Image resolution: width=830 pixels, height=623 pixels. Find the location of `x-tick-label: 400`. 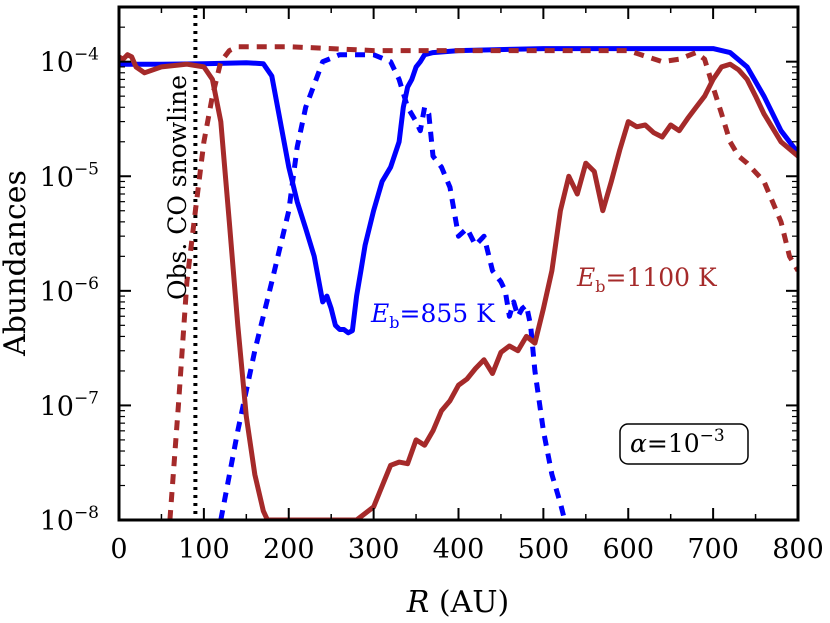

x-tick-label: 400 is located at coordinates (459, 549).